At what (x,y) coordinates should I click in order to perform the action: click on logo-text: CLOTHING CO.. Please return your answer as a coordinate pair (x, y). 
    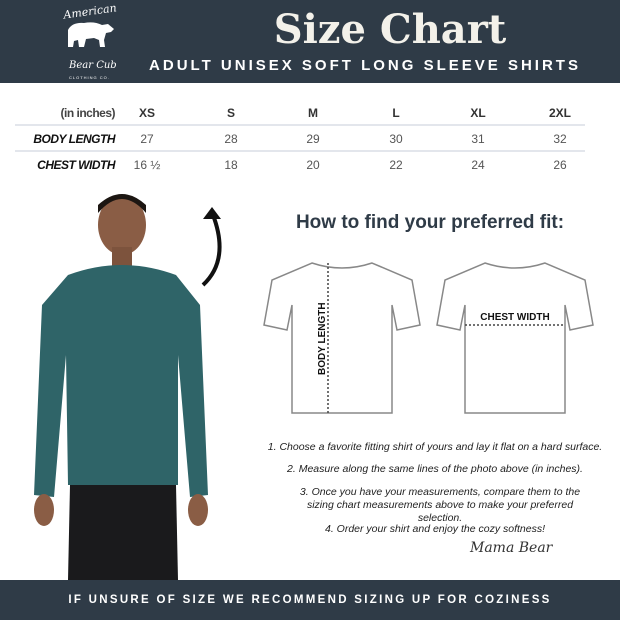
    Looking at the image, I should click on (89, 77).